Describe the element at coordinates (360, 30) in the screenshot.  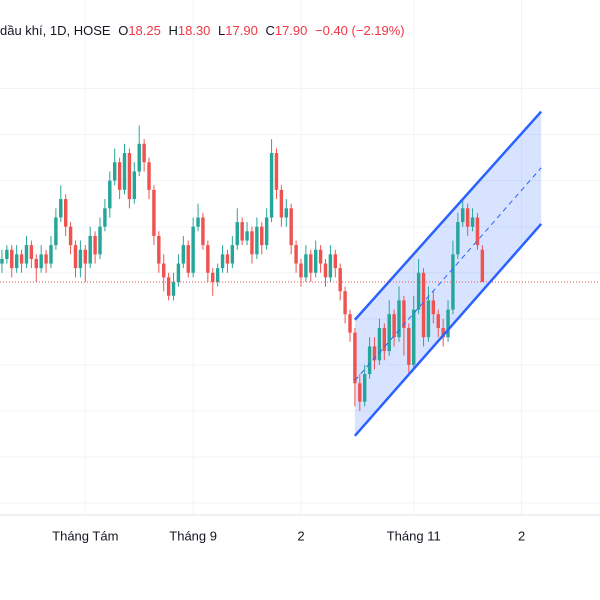
I see `change-value: −0.40 (−2.19%)` at that location.